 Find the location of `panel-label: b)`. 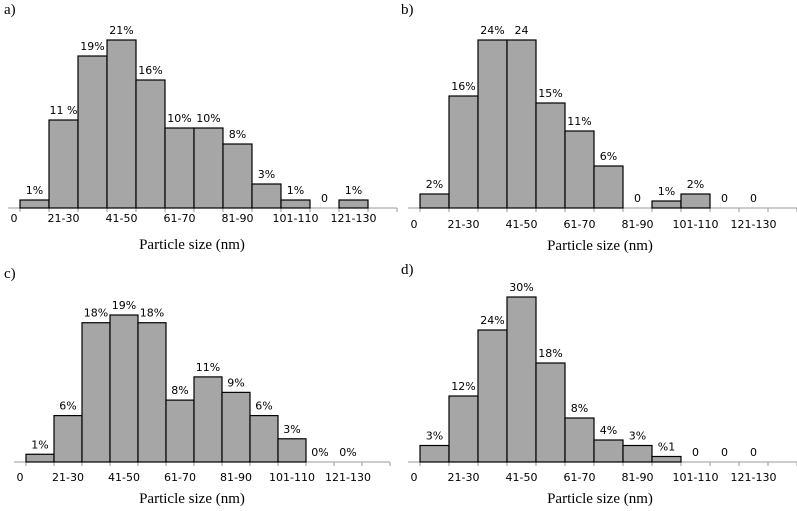

panel-label: b) is located at coordinates (407, 10).